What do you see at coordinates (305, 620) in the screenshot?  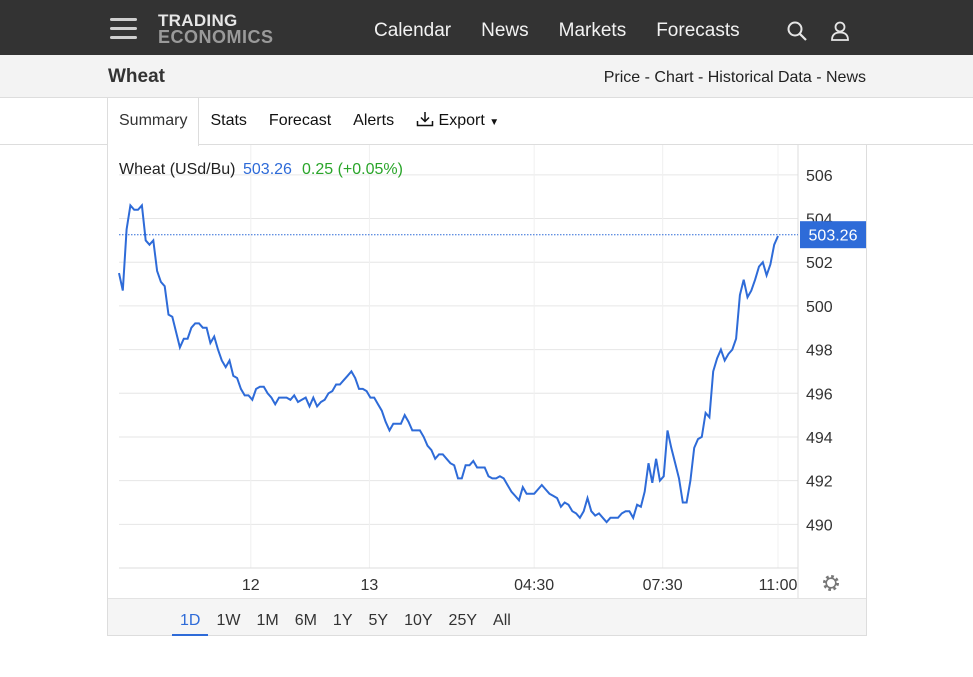 I see `range-button-6m: 6M` at bounding box center [305, 620].